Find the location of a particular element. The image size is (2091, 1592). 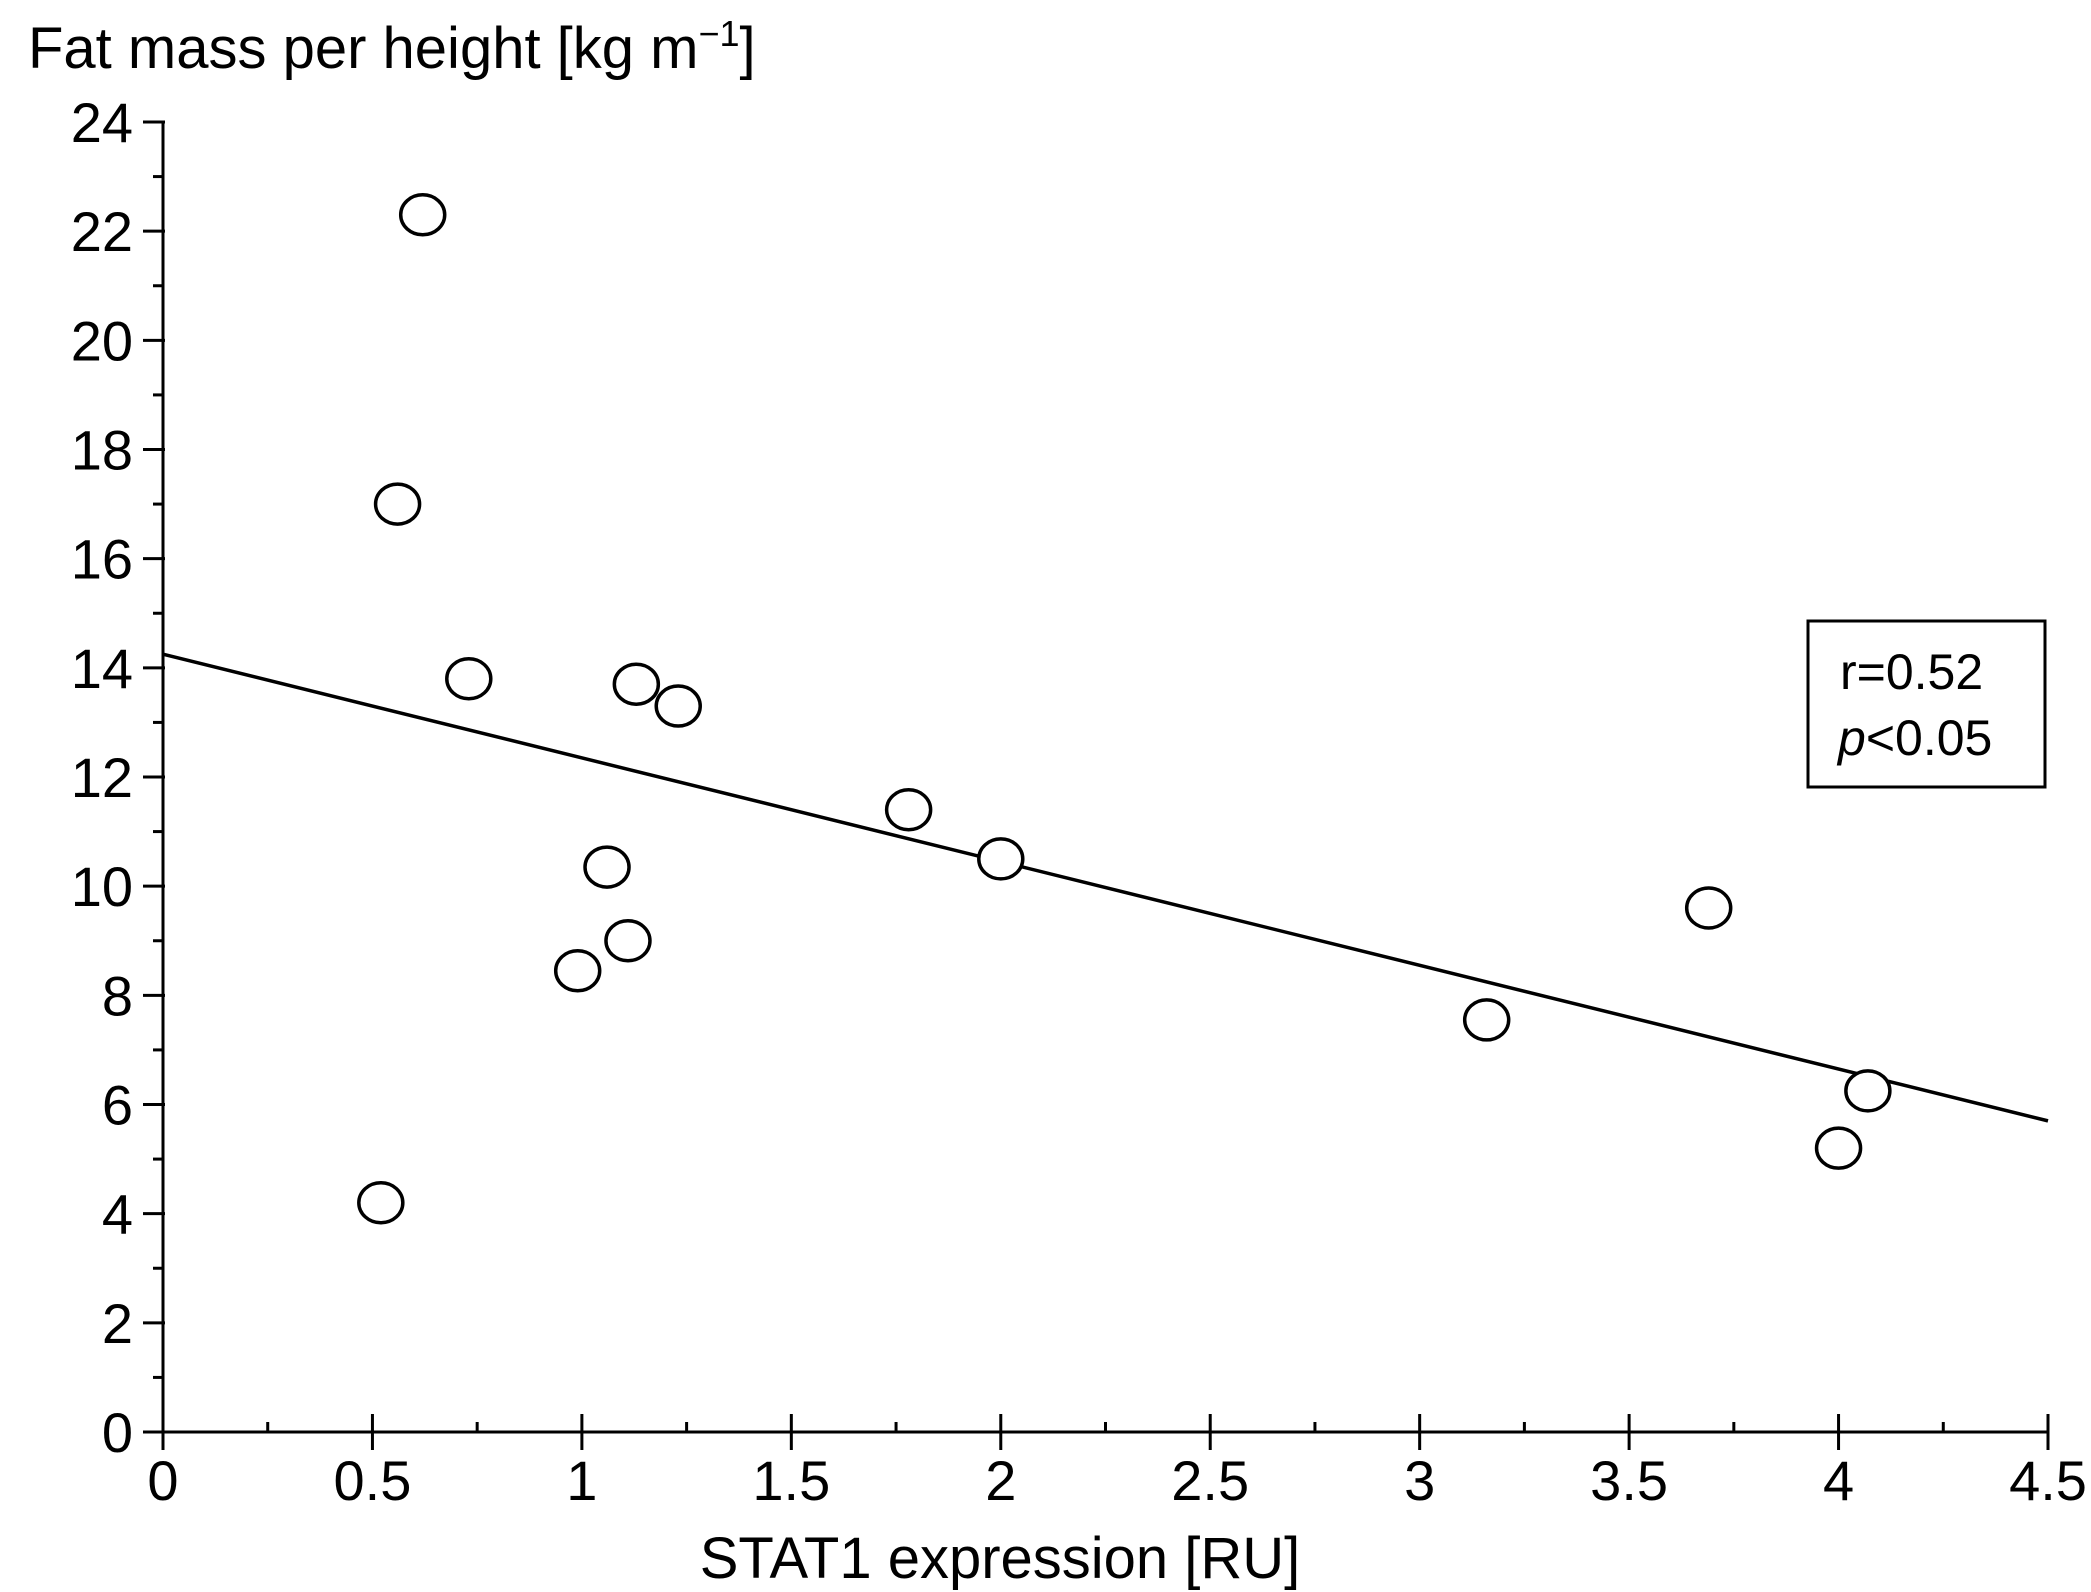

y-tick-label: 24 is located at coordinates (102, 122).